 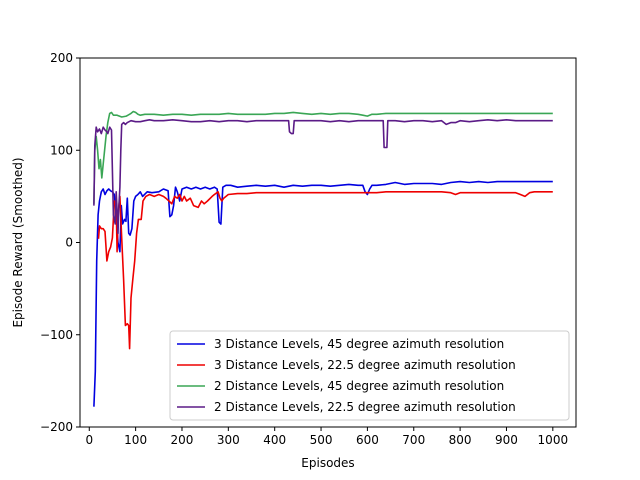 I want to click on x-tick-label: 700, so click(x=413, y=440).